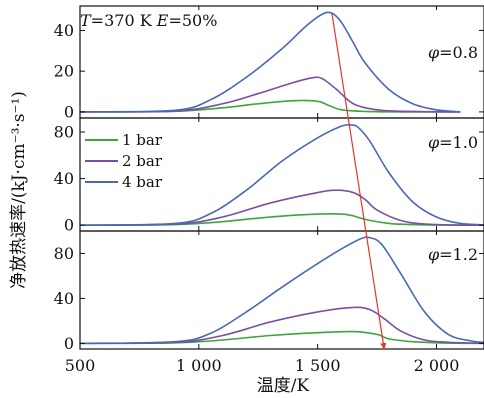  Describe the element at coordinates (281, 337) in the screenshot. I see `series-line-panel-3-1bar` at that location.